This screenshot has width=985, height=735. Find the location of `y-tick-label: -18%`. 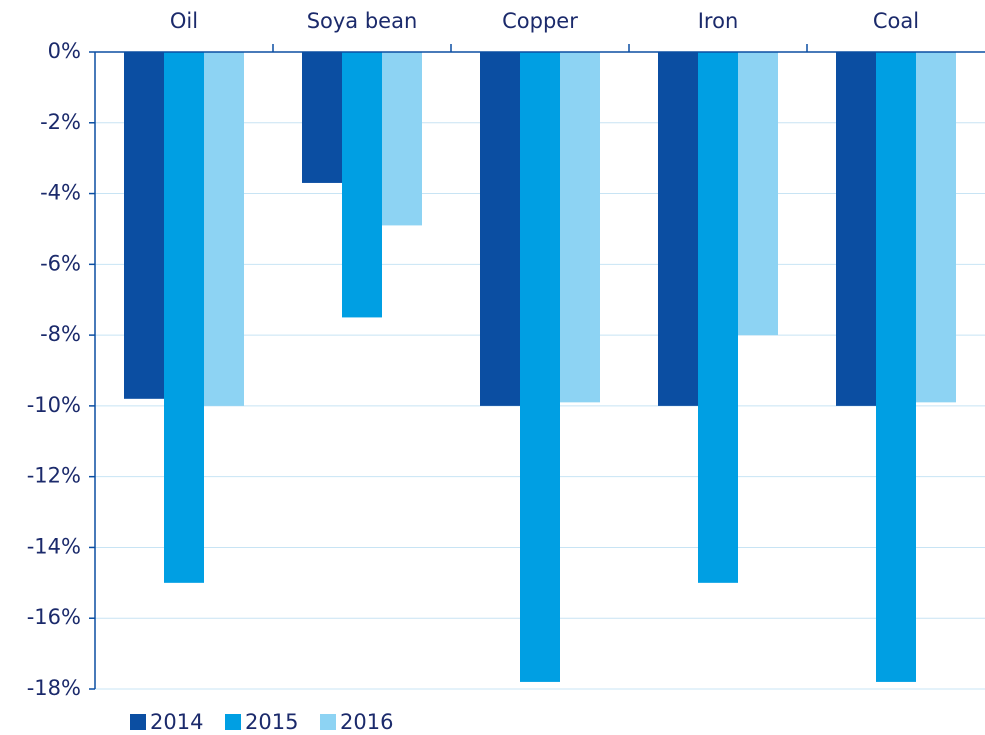

y-tick-label: -18% is located at coordinates (54, 688).